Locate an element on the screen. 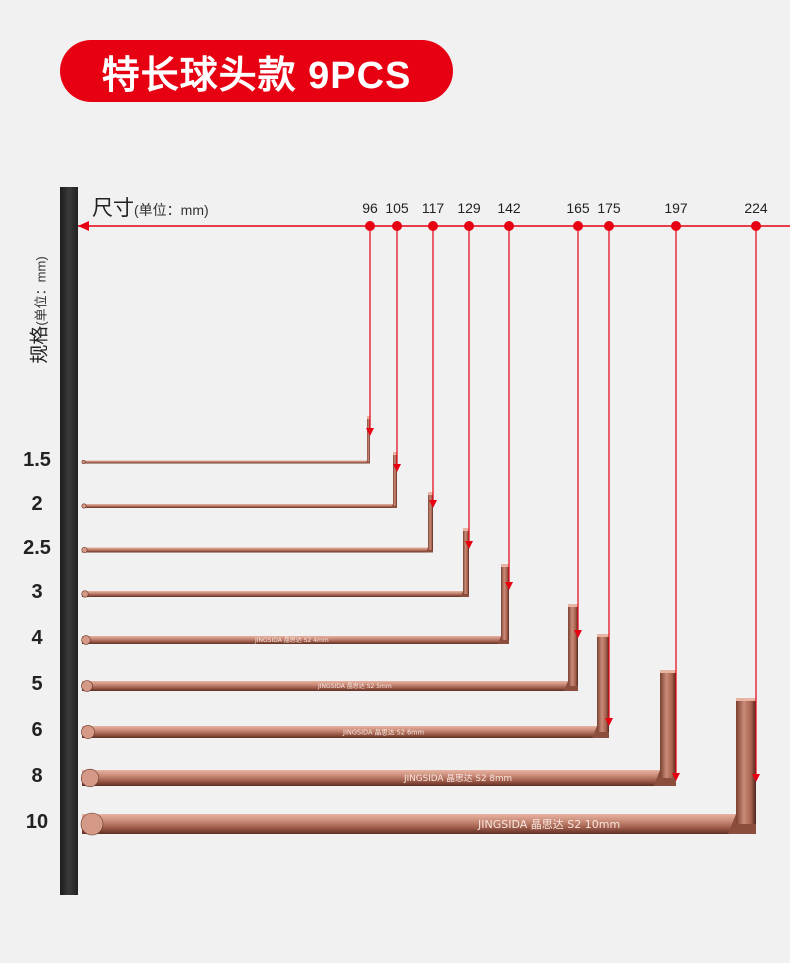 The width and height of the screenshot is (790, 963). hex-key-8: JINGSIDA 晶思达 S2 8mm is located at coordinates (378, 729).